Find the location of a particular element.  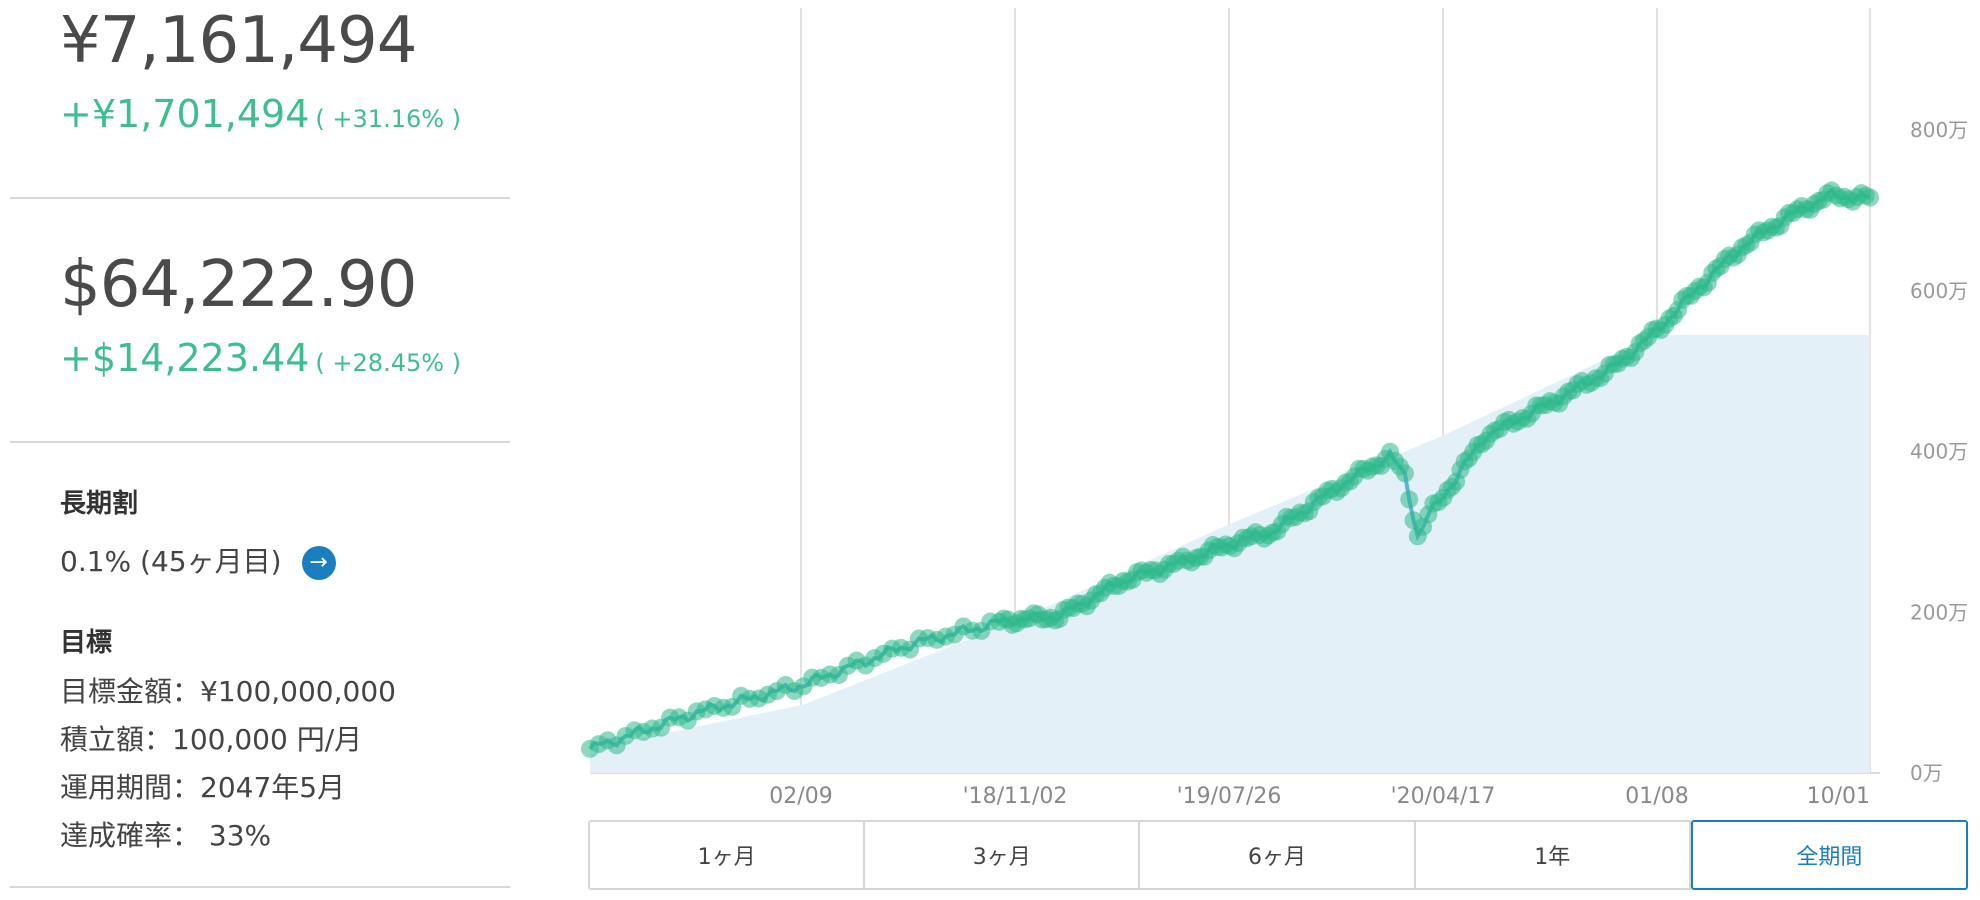

arrow-right-icon: → is located at coordinates (318, 563).